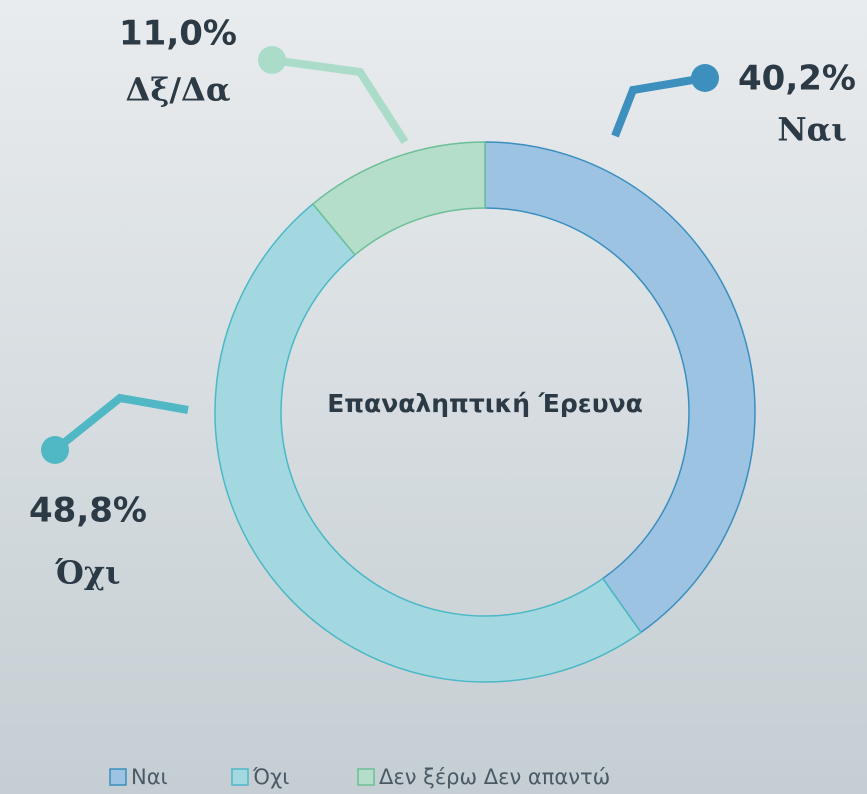 The image size is (867, 794). What do you see at coordinates (149, 777) in the screenshot?
I see `legend-label: Ναι` at bounding box center [149, 777].